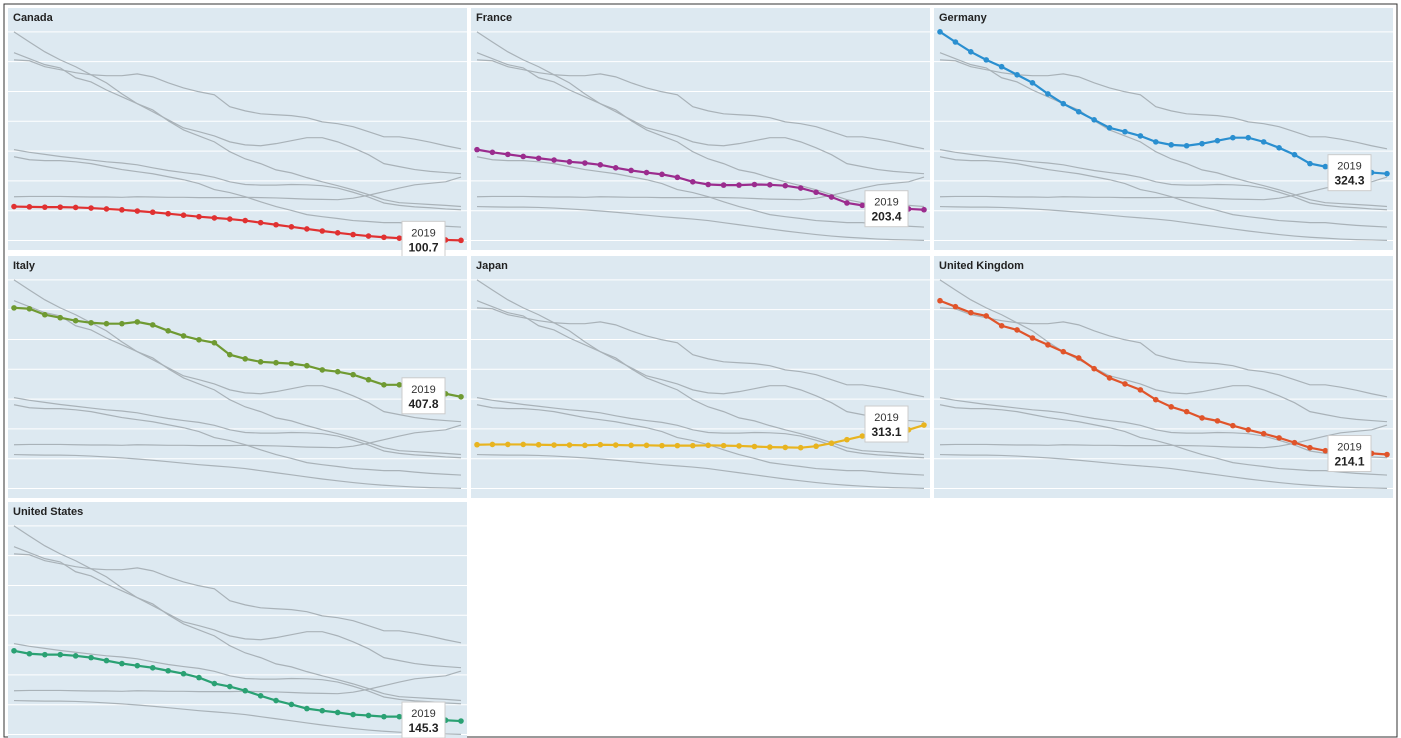  I want to click on label-value: 203.4, so click(886, 217).